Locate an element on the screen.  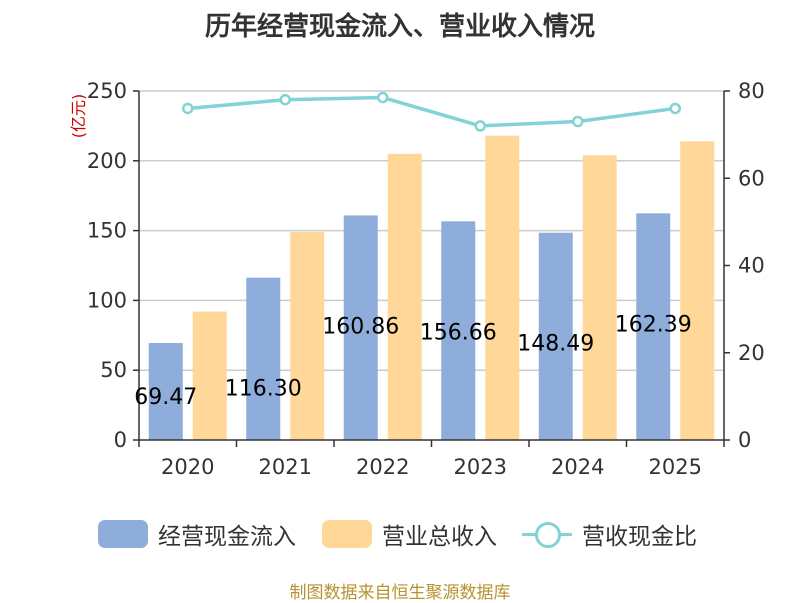
line-layer is located at coordinates (431, 111).